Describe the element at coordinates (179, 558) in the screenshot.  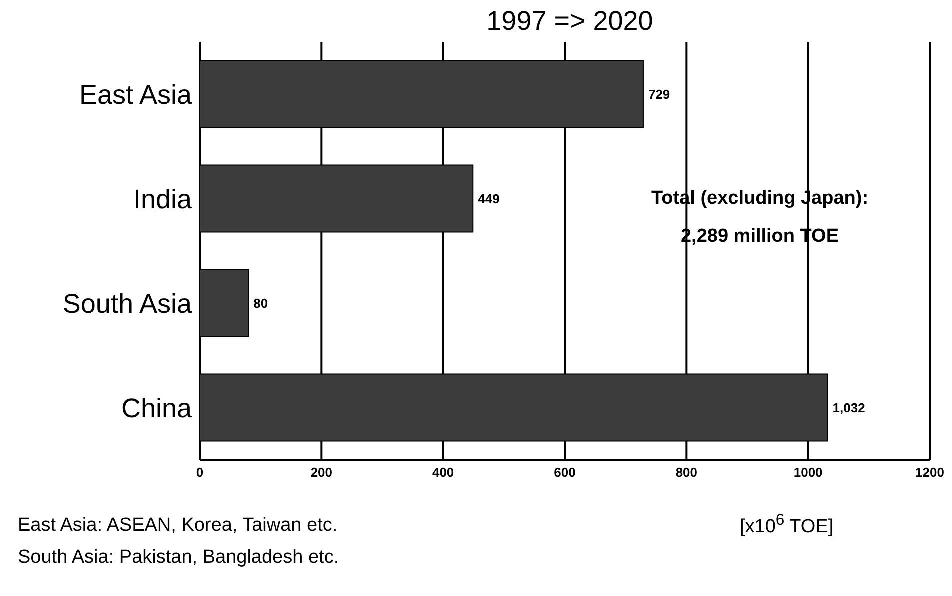
I see `text: South Asia: Pakistan, Bangladesh etc.` at that location.